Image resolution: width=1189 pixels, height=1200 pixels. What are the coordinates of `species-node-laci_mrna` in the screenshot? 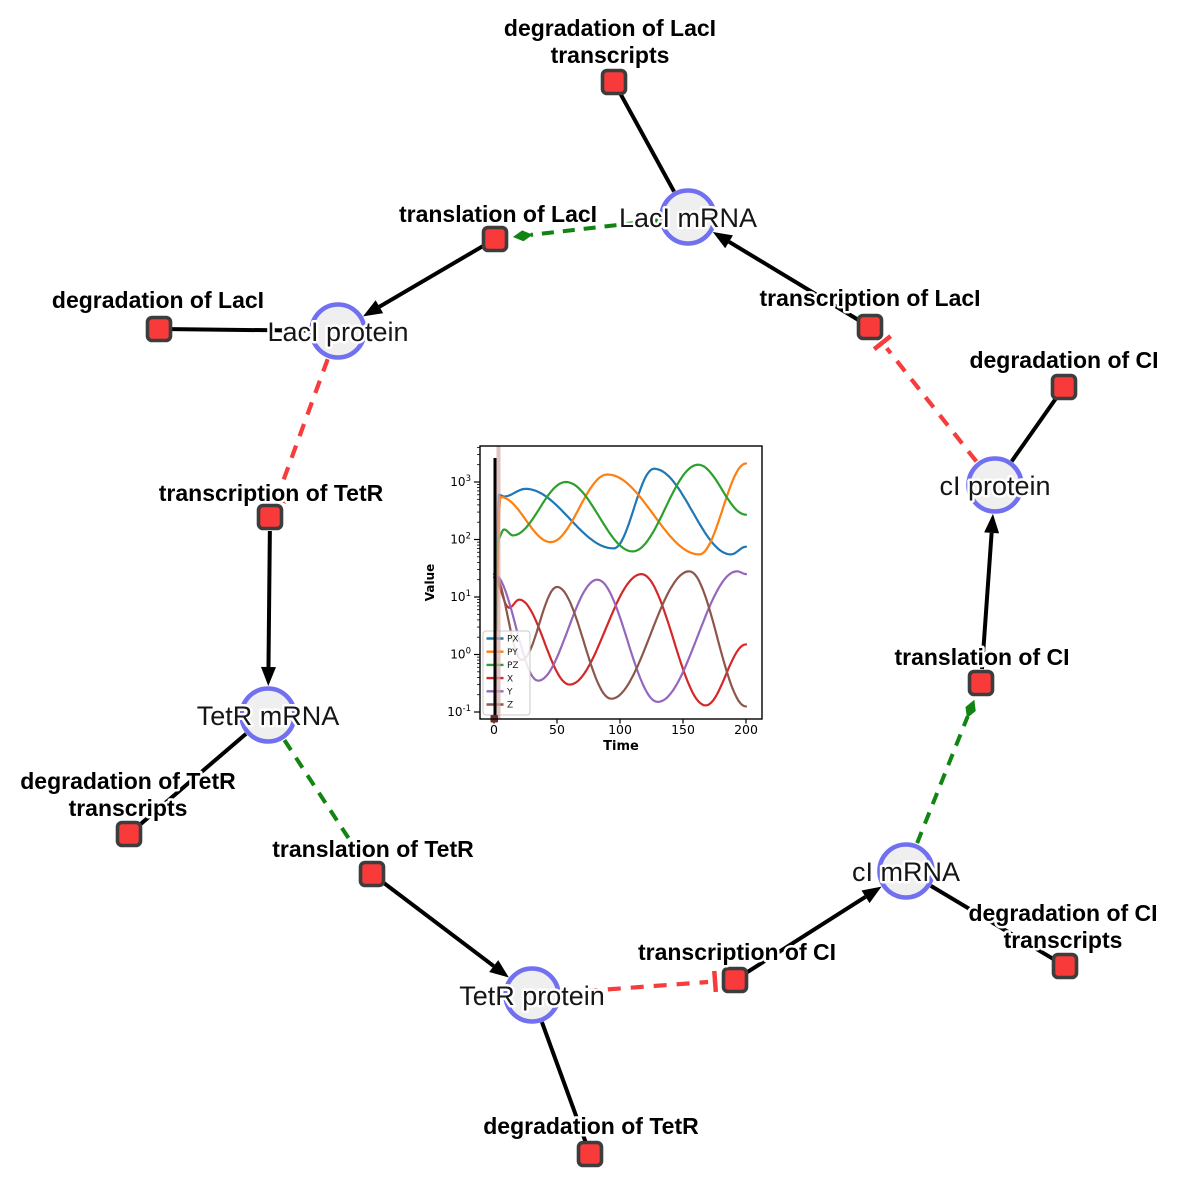 It's located at (688, 217).